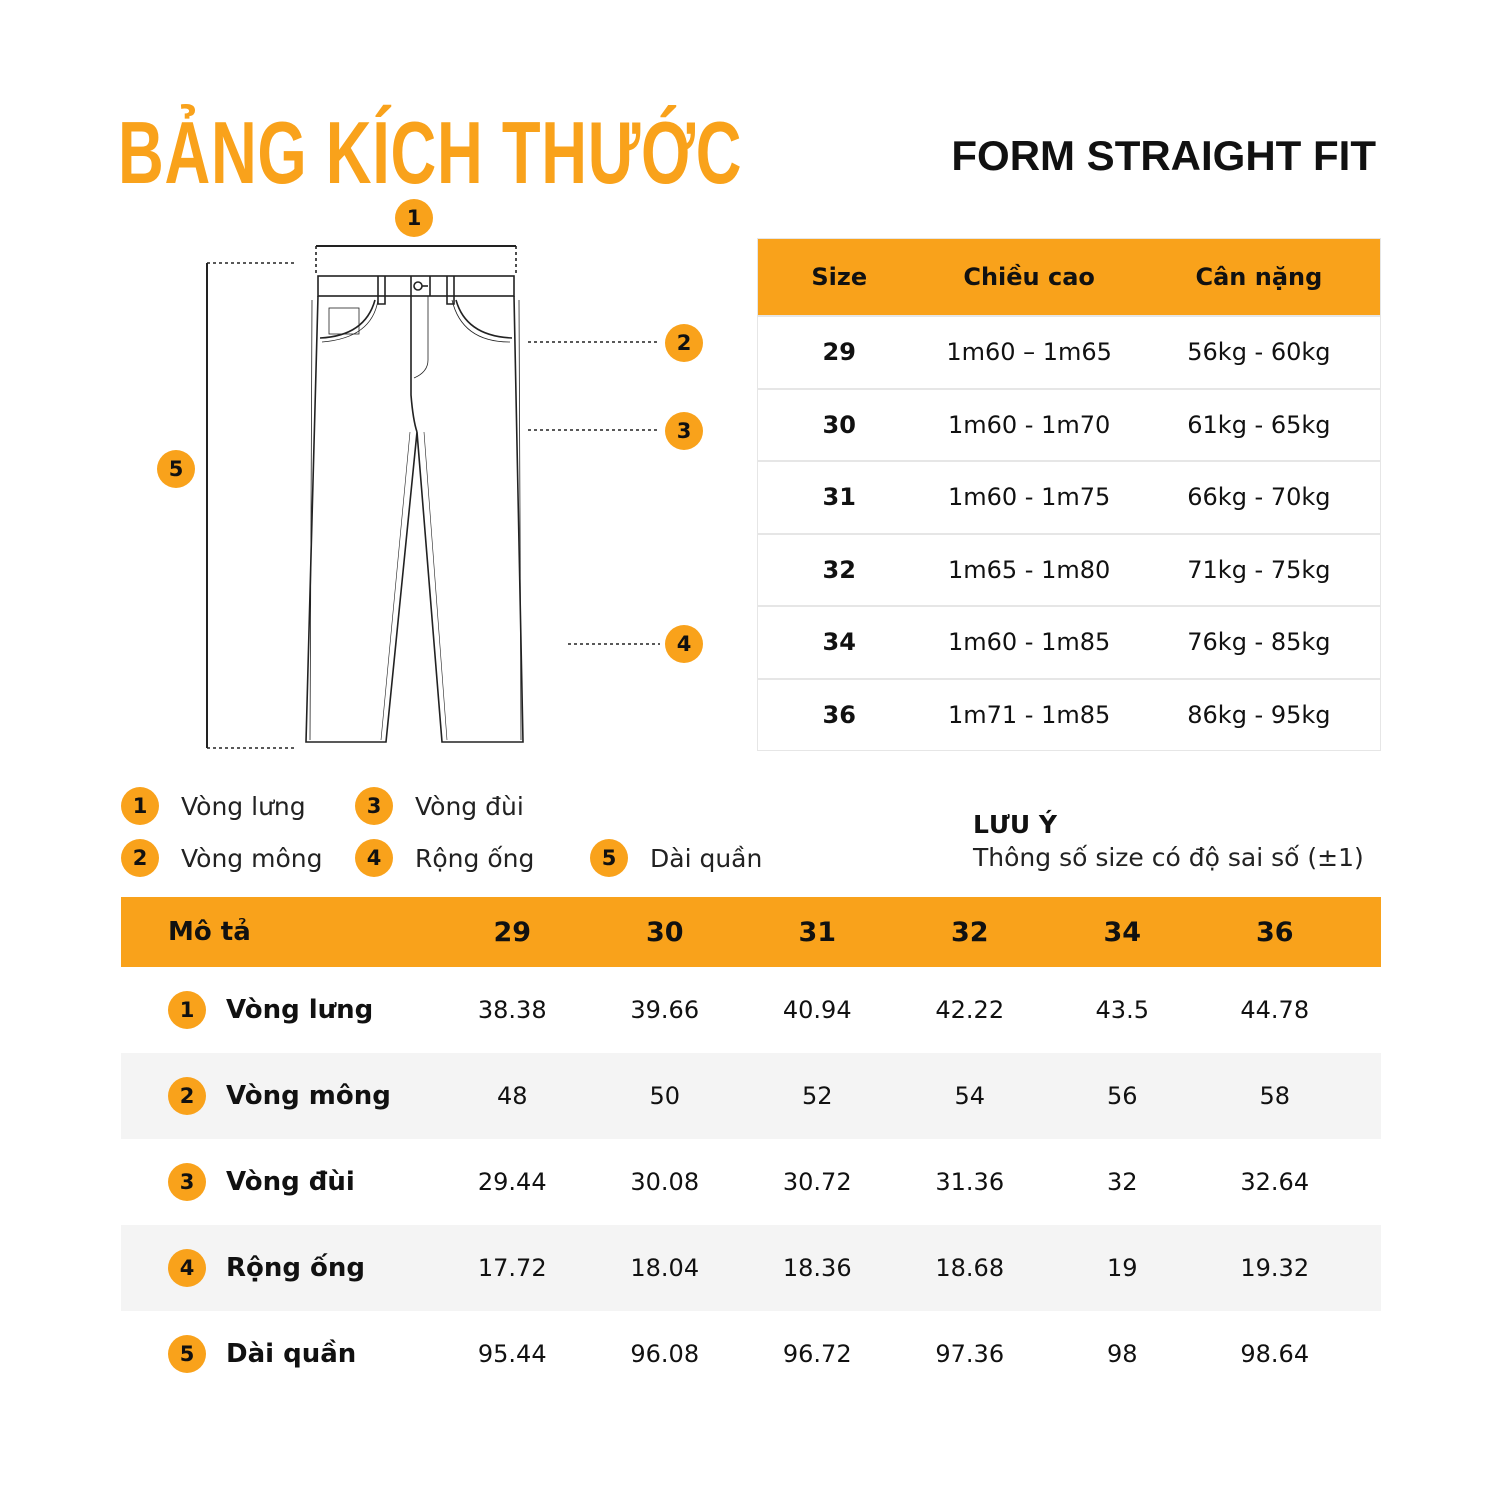 The image size is (1500, 1500). Describe the element at coordinates (1122, 1096) in the screenshot. I see `measurement-value: 56` at that location.